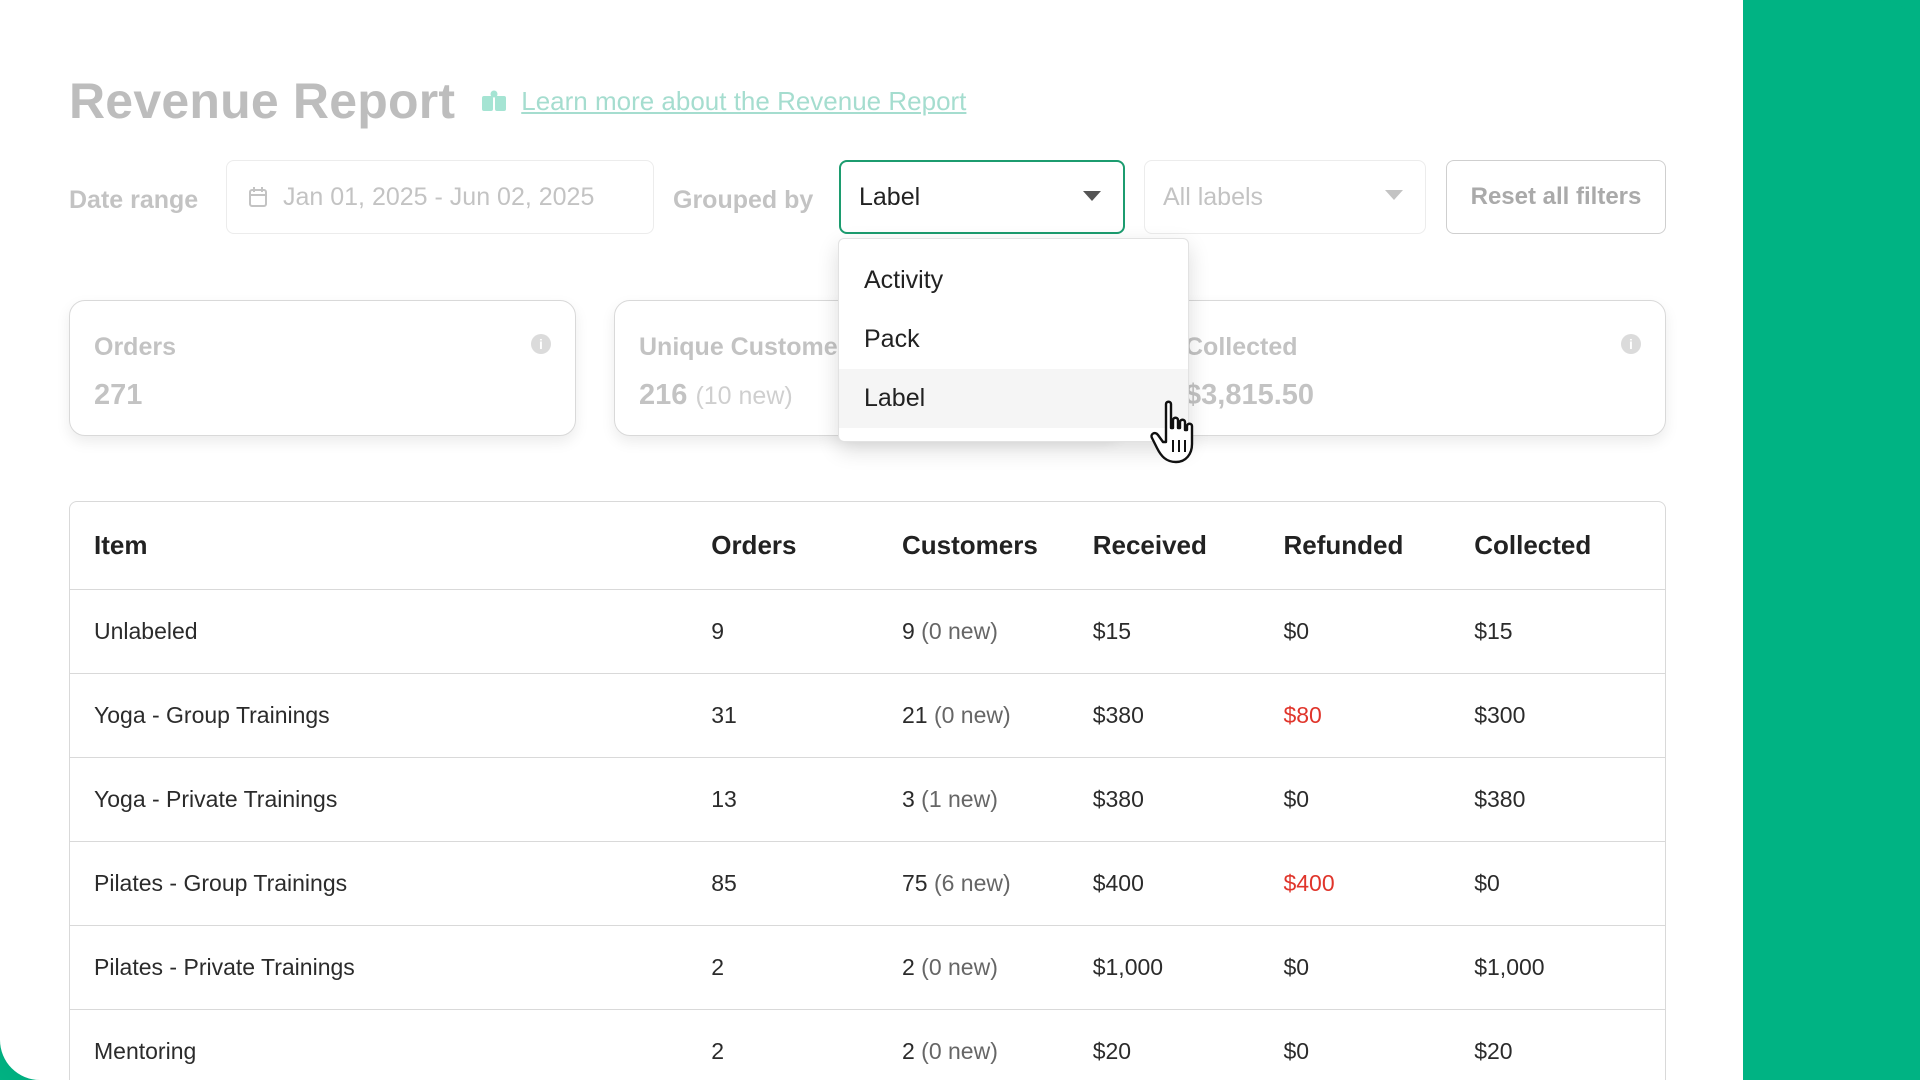 The width and height of the screenshot is (1920, 1080). What do you see at coordinates (724, 883) in the screenshot?
I see `cell-orders: 85` at bounding box center [724, 883].